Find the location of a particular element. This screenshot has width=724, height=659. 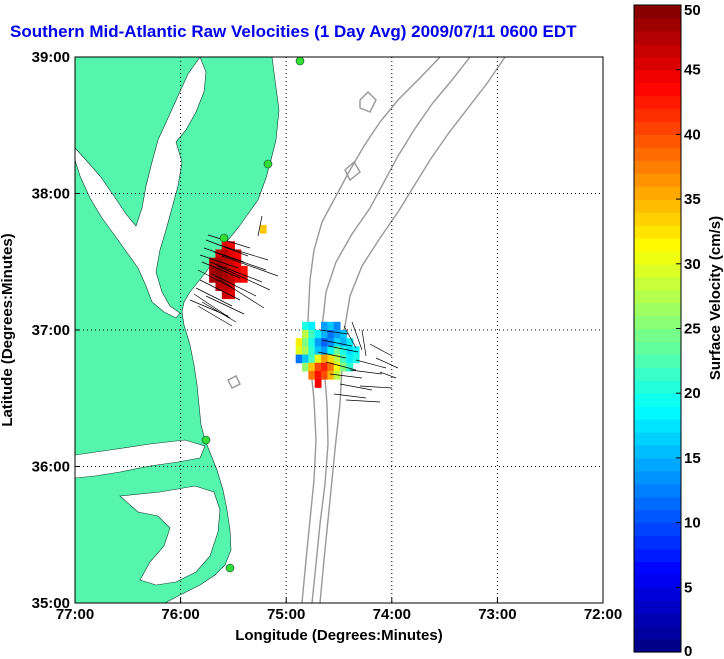

colorbar-tick-label: 40 is located at coordinates (692, 134).